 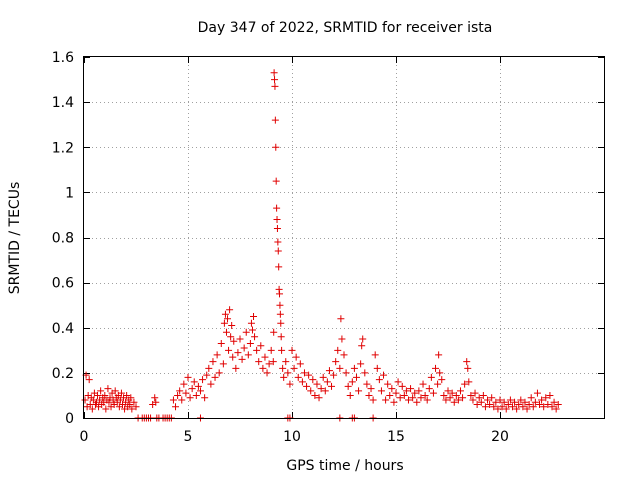 I want to click on y-tick-label: 1, so click(x=69, y=193).